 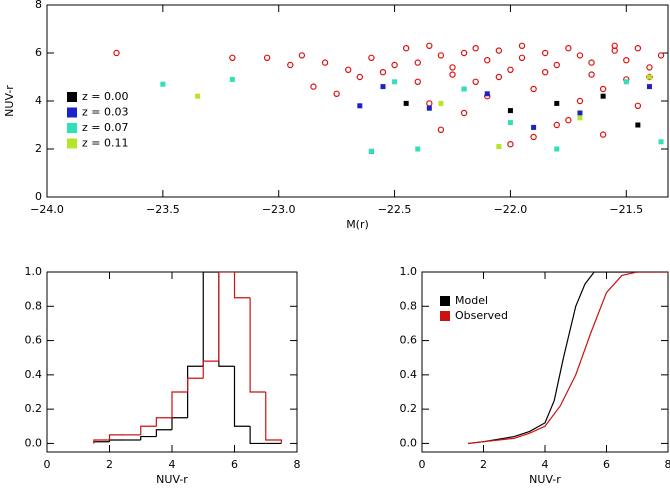 I want to click on y-tick-label: 0.4, so click(x=34, y=374).